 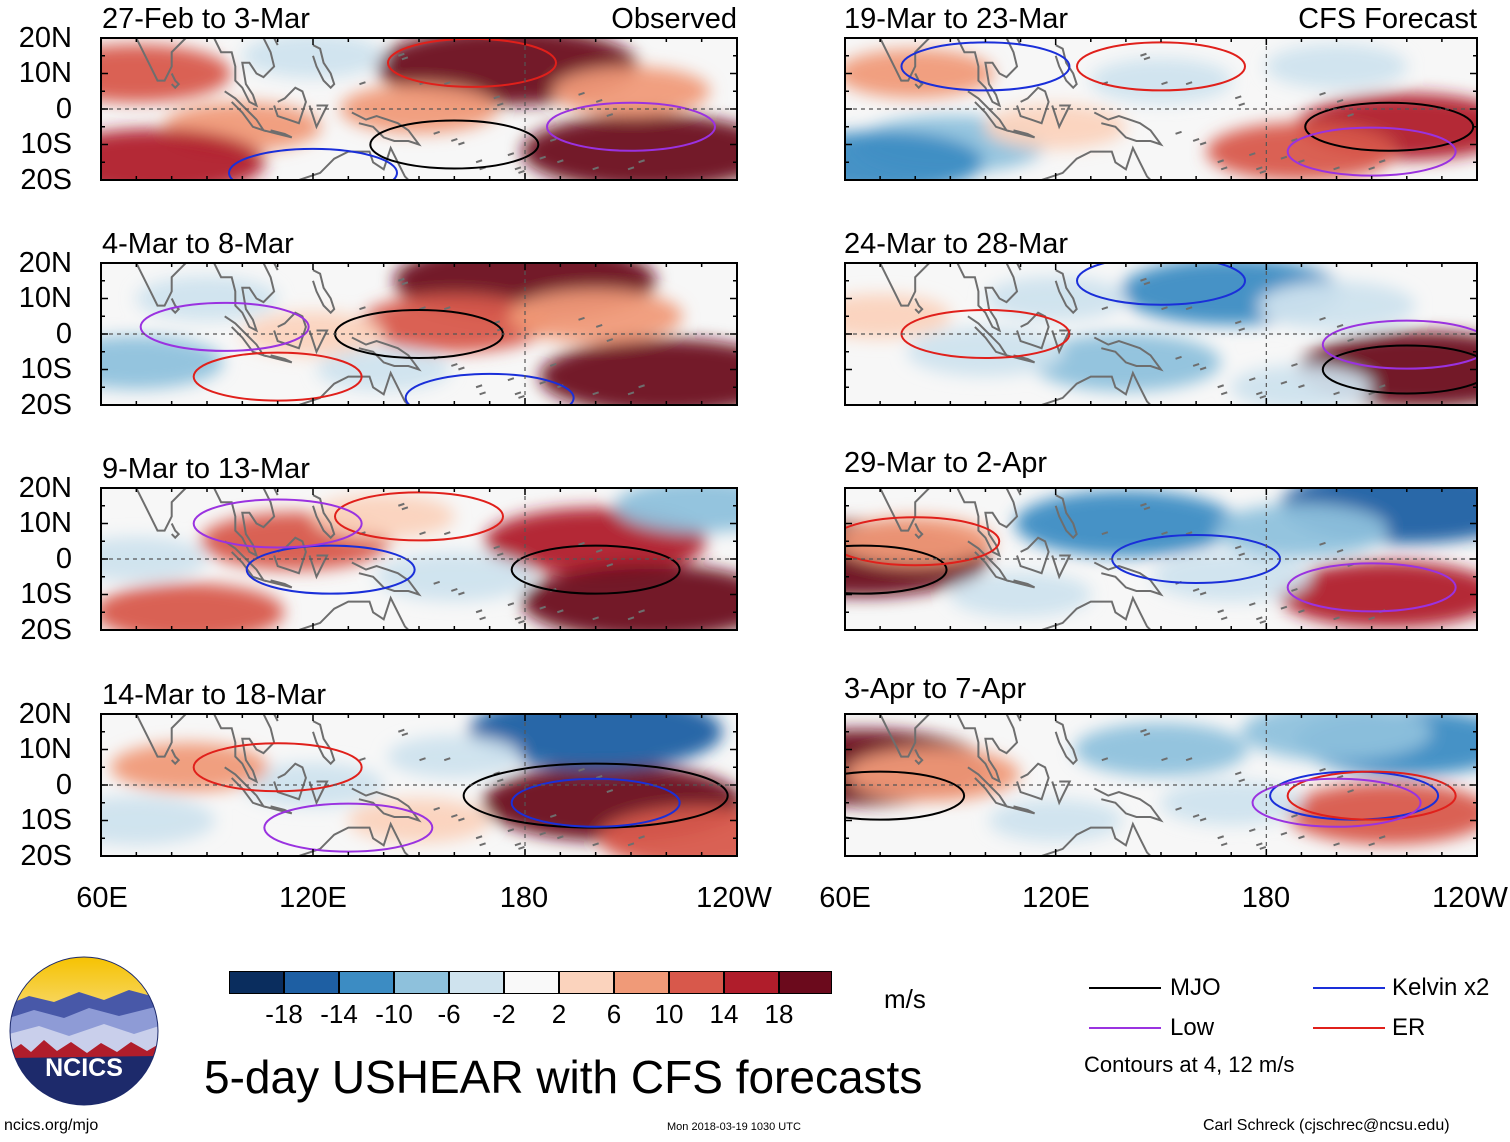 What do you see at coordinates (84, 1068) in the screenshot?
I see `logo-text: NCICS` at bounding box center [84, 1068].